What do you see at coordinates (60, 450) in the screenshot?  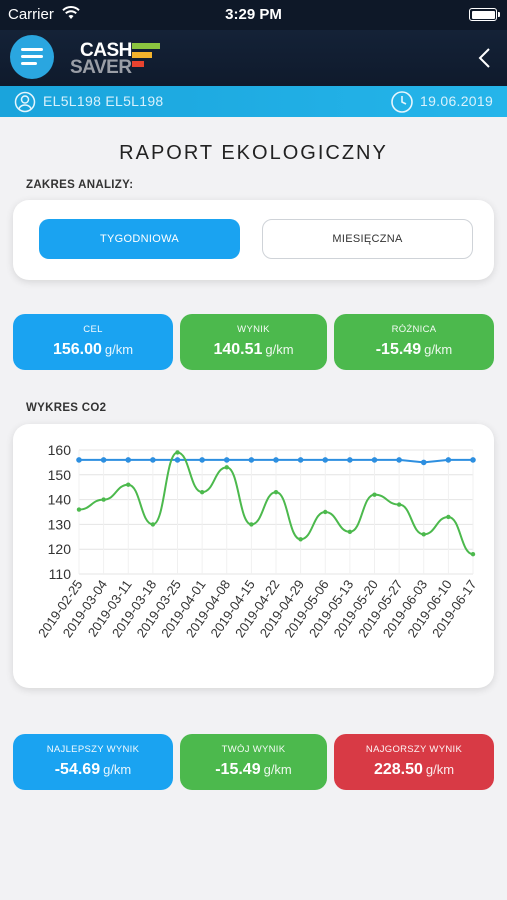 I see `y-tick-label: 160` at bounding box center [60, 450].